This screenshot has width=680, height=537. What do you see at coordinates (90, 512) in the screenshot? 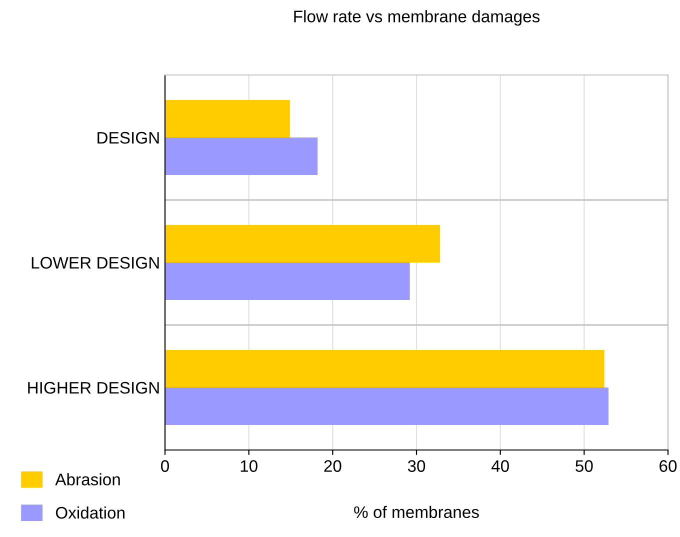
I see `legend-label: Oxidation` at bounding box center [90, 512].